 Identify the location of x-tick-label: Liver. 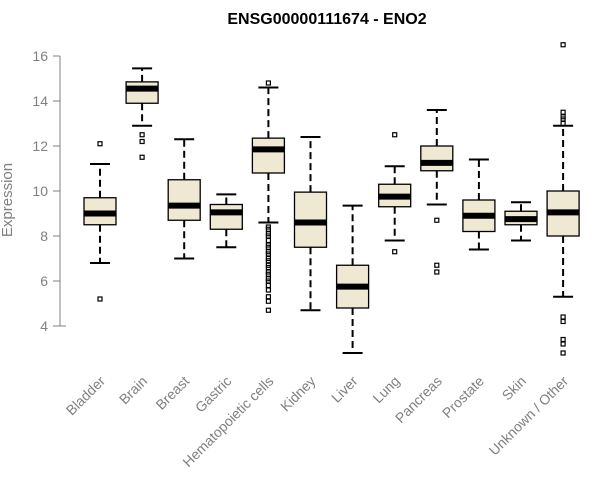
(344, 389).